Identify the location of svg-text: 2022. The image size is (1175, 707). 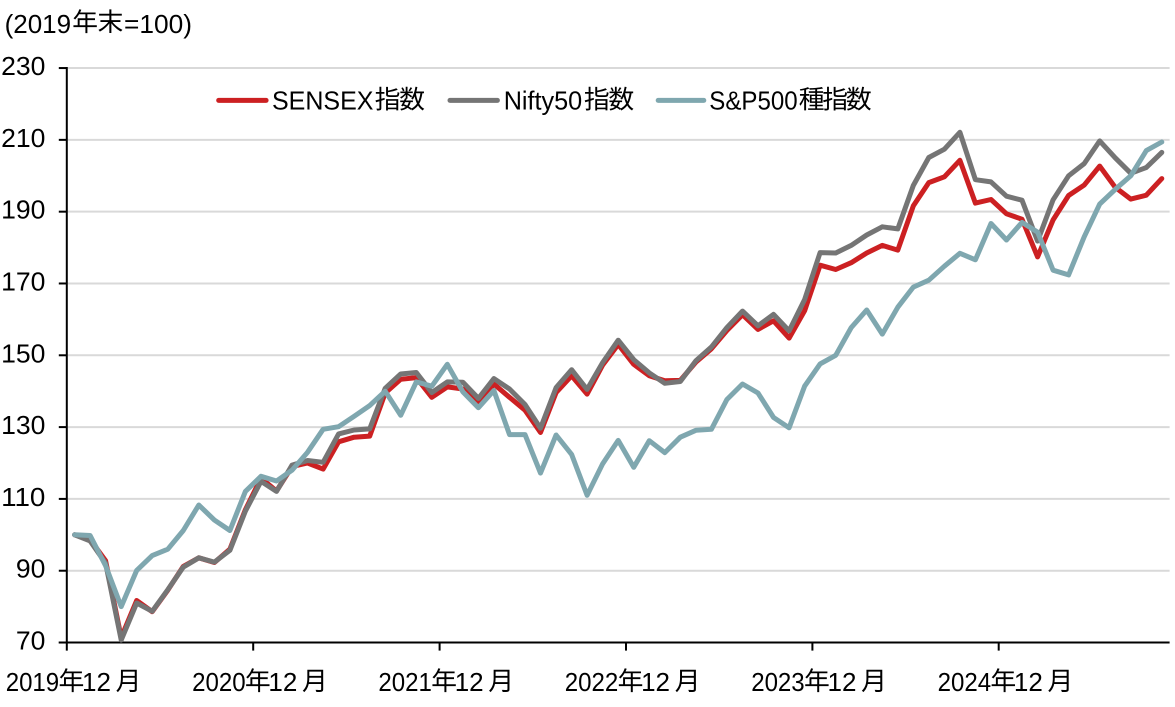
(592, 682).